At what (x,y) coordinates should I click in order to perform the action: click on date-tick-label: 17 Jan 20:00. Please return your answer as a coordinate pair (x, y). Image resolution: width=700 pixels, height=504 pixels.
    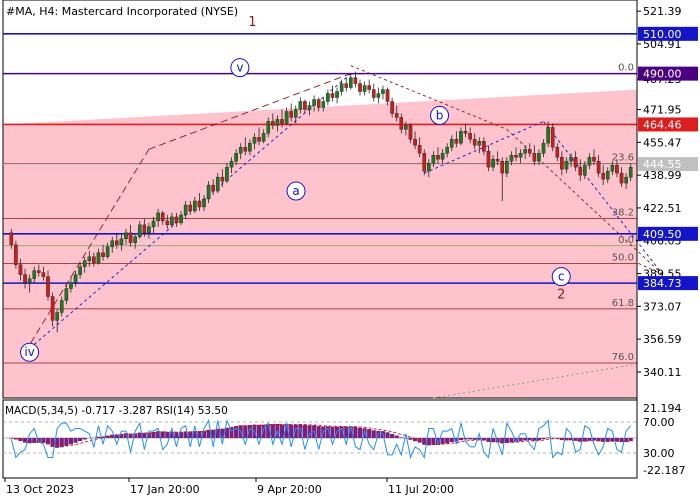
    Looking at the image, I should click on (165, 489).